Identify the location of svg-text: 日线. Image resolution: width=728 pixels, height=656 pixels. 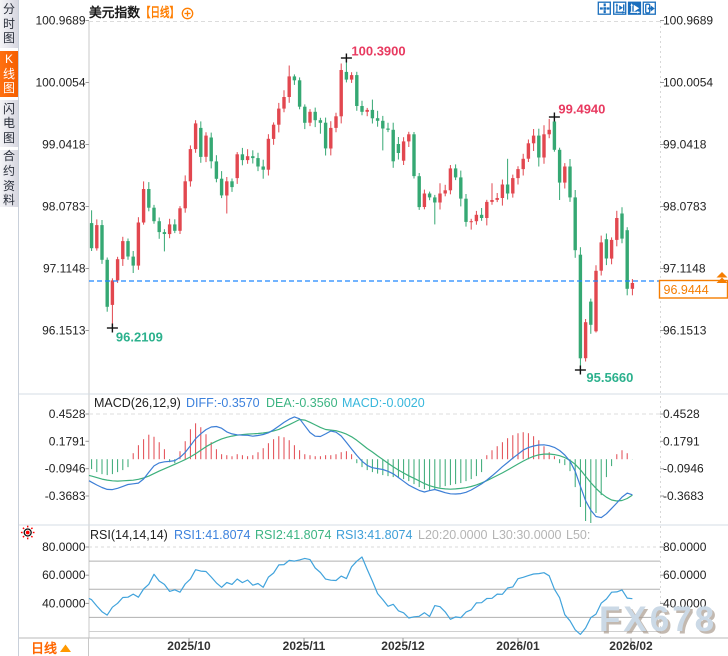
(44, 648).